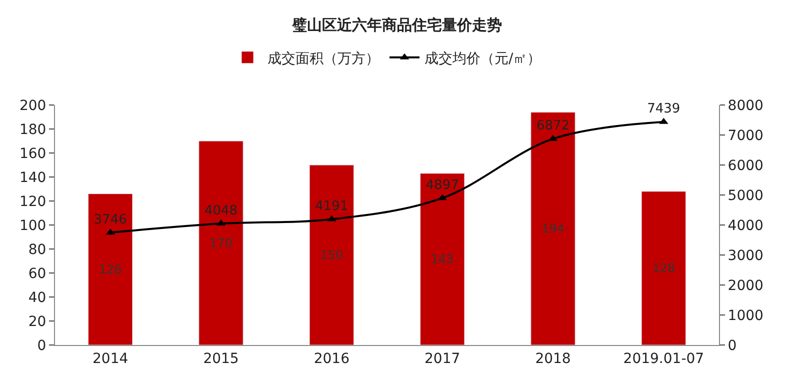 The image size is (794, 390). I want to click on y2-tick-label: 3000, so click(746, 256).